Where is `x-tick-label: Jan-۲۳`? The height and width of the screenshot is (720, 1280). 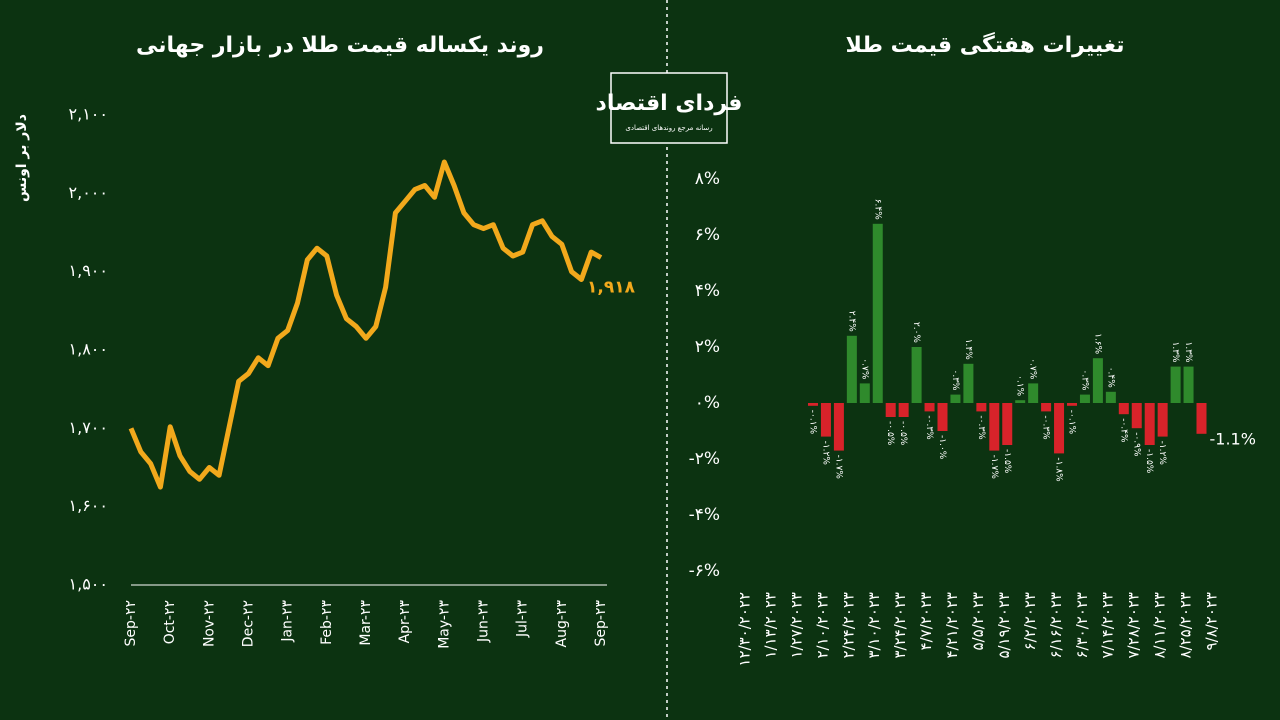 x-tick-label: Jan-۲۳ is located at coordinates (288, 621).